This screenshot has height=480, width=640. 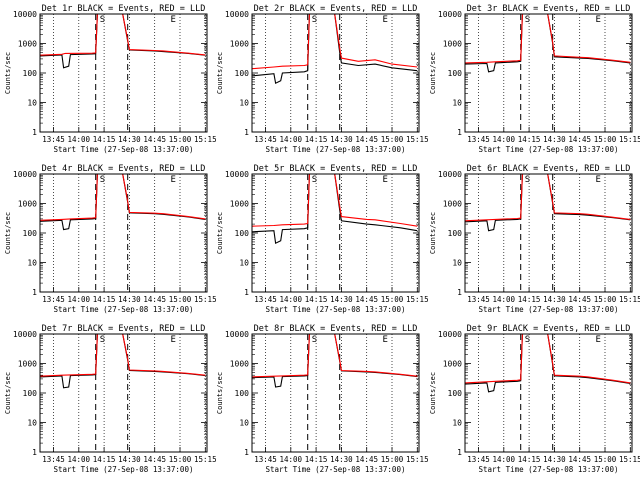 What do you see at coordinates (124, 329) in the screenshot?
I see `panel-title: Det 7r BLACK = Events, RED = LLD` at bounding box center [124, 329].